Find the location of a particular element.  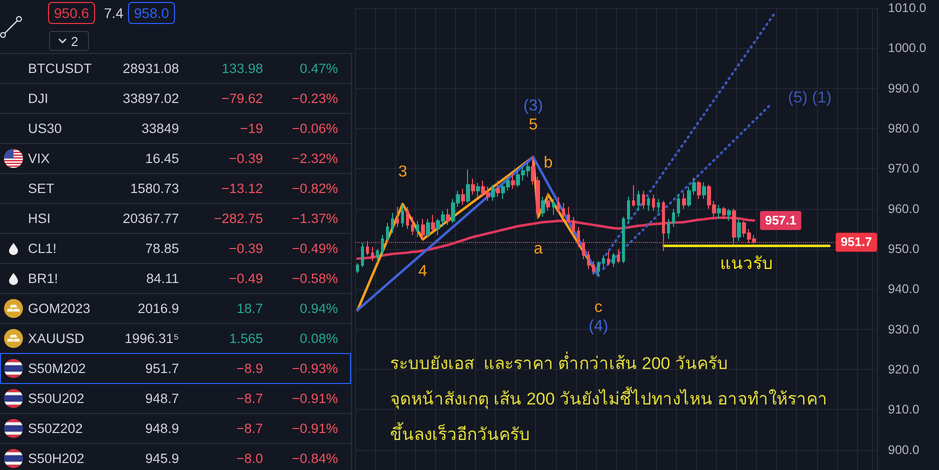

y-tick-label: 1010.0 is located at coordinates (907, 8).